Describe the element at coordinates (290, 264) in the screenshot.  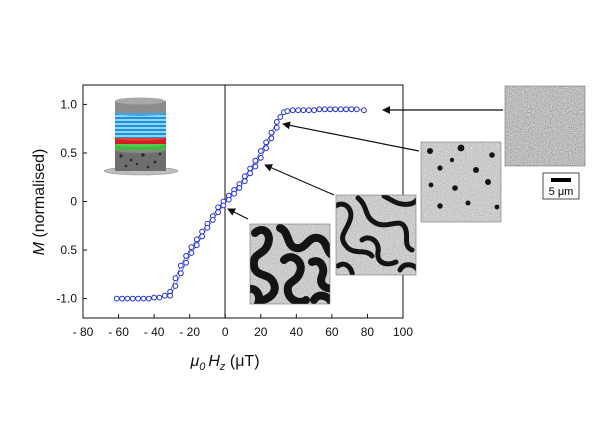
I see `micrograph-labyrinth-small` at that location.